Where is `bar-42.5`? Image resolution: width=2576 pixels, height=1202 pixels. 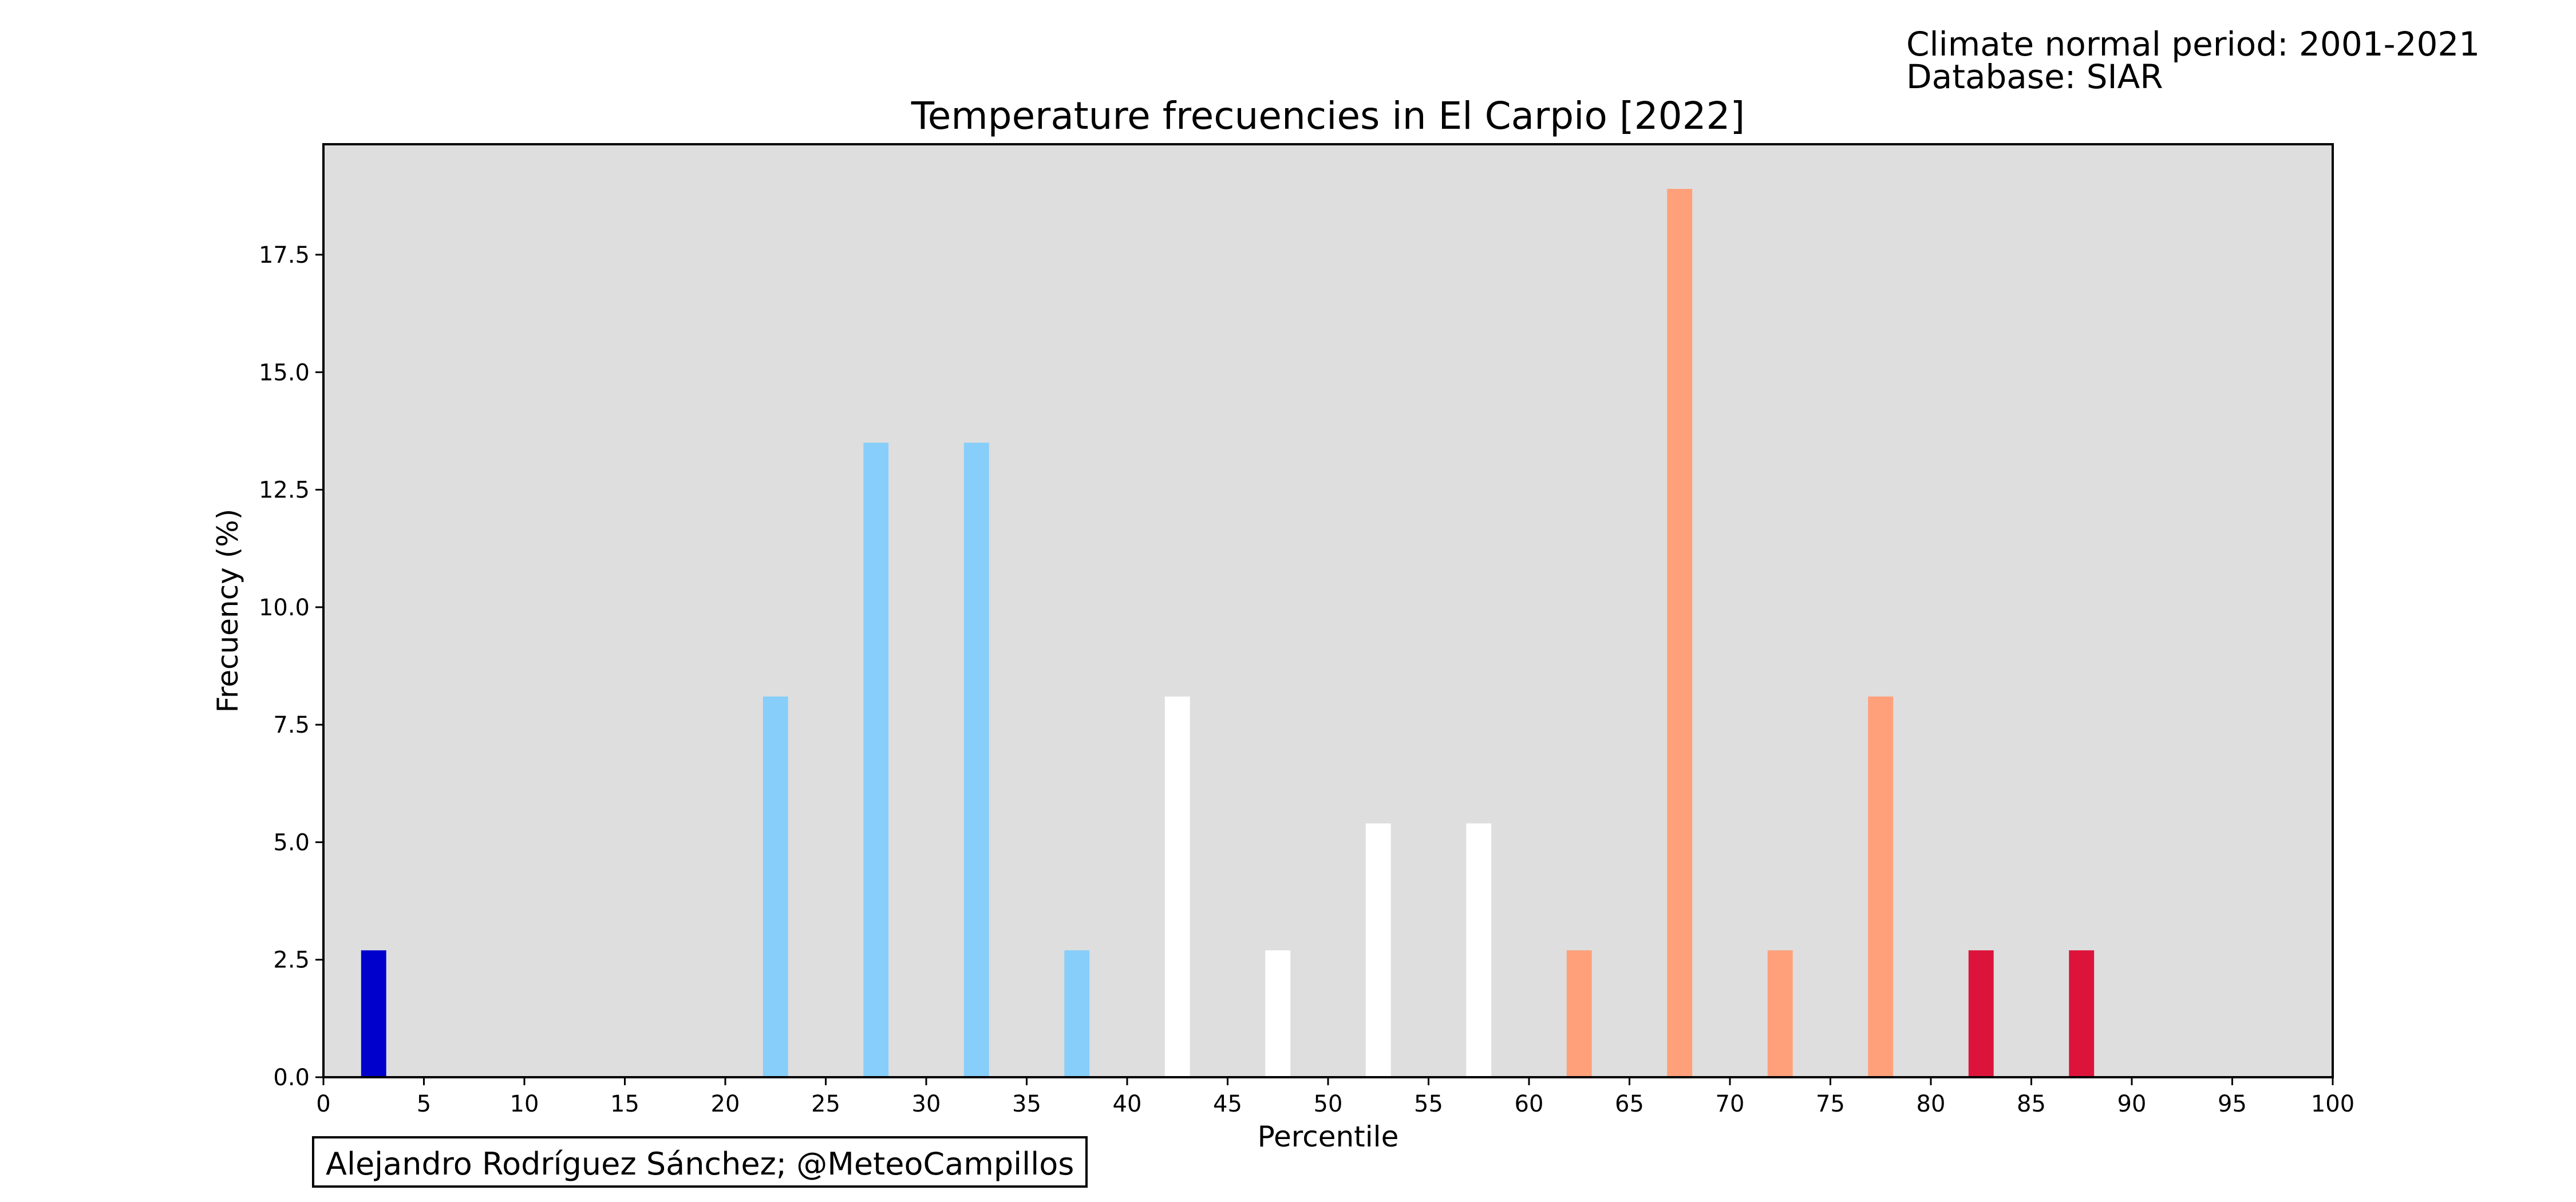
bar-42.5 is located at coordinates (1177, 887).